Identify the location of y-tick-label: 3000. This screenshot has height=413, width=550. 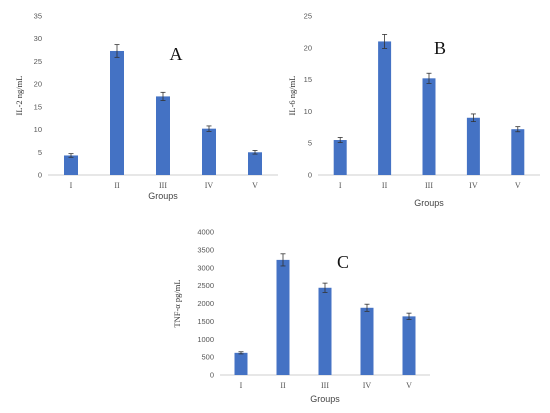
(205, 267).